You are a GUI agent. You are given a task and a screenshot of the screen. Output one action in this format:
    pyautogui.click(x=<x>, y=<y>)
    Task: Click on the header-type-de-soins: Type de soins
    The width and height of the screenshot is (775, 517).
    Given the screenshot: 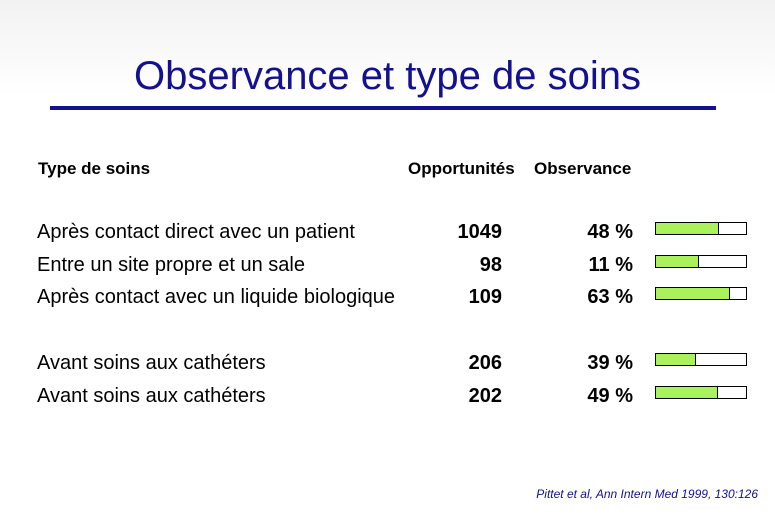 What is the action you would take?
    pyautogui.click(x=94, y=168)
    